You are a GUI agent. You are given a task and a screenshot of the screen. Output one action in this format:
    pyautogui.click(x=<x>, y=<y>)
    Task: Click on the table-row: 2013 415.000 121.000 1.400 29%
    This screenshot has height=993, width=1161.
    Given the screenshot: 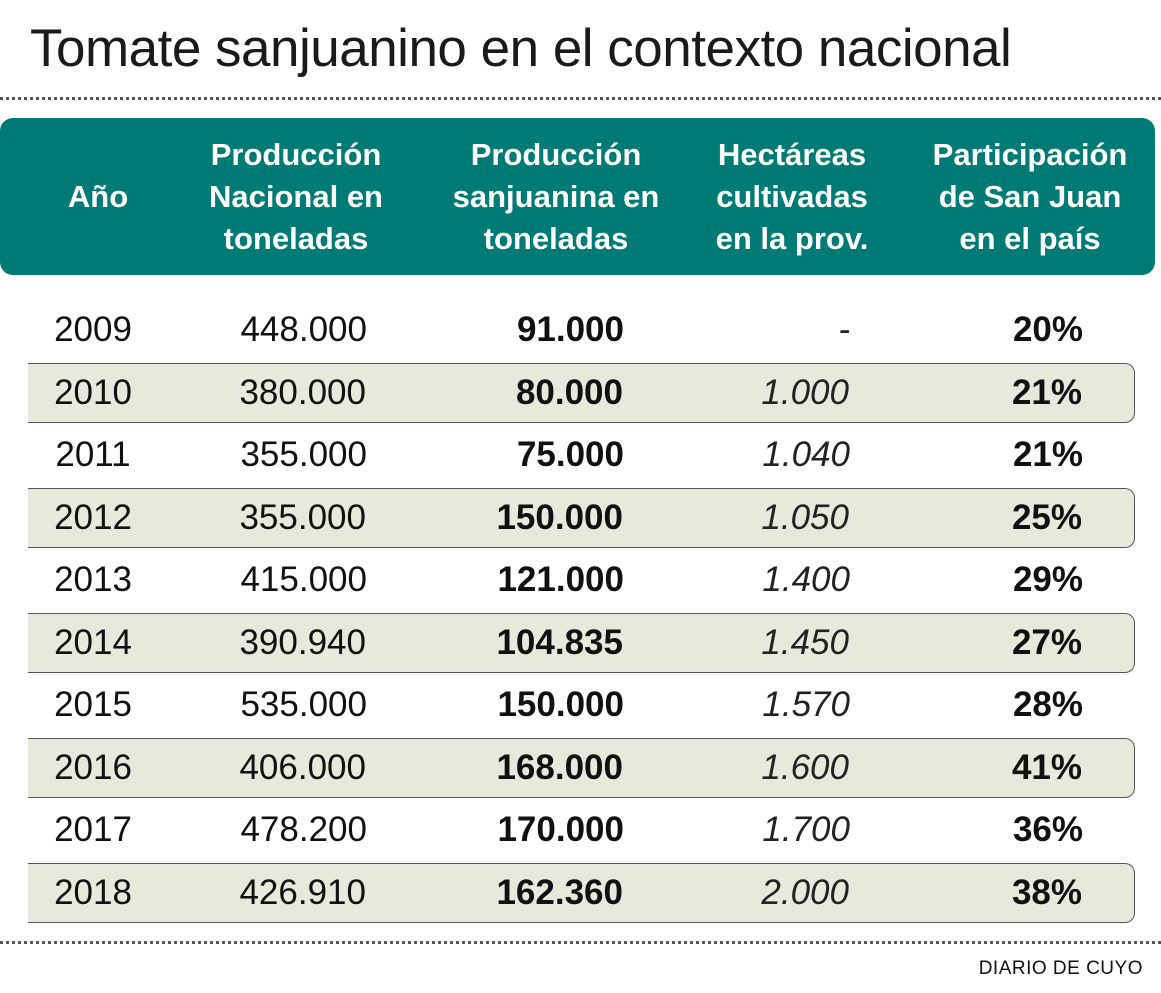 What is the action you would take?
    pyautogui.click(x=581, y=580)
    